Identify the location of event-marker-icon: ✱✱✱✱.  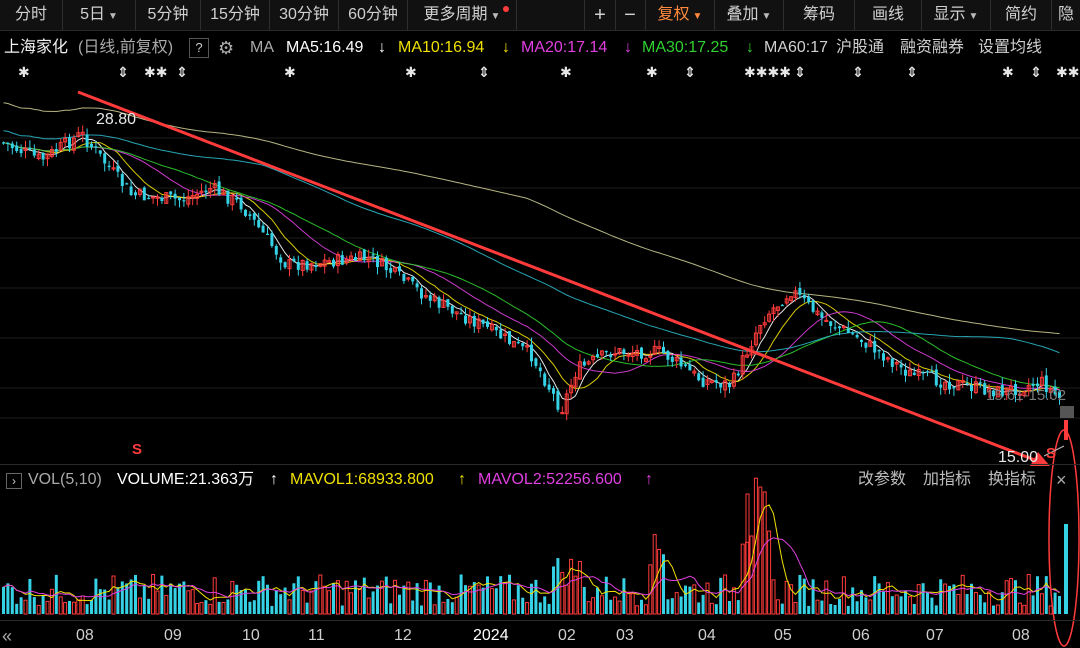
(767, 72).